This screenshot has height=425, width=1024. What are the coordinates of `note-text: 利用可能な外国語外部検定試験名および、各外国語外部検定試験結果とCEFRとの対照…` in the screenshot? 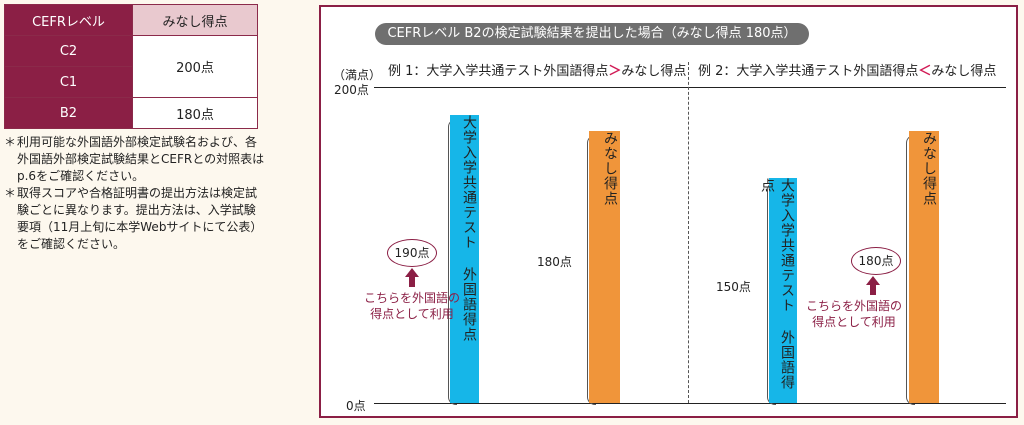 It's located at (141, 159).